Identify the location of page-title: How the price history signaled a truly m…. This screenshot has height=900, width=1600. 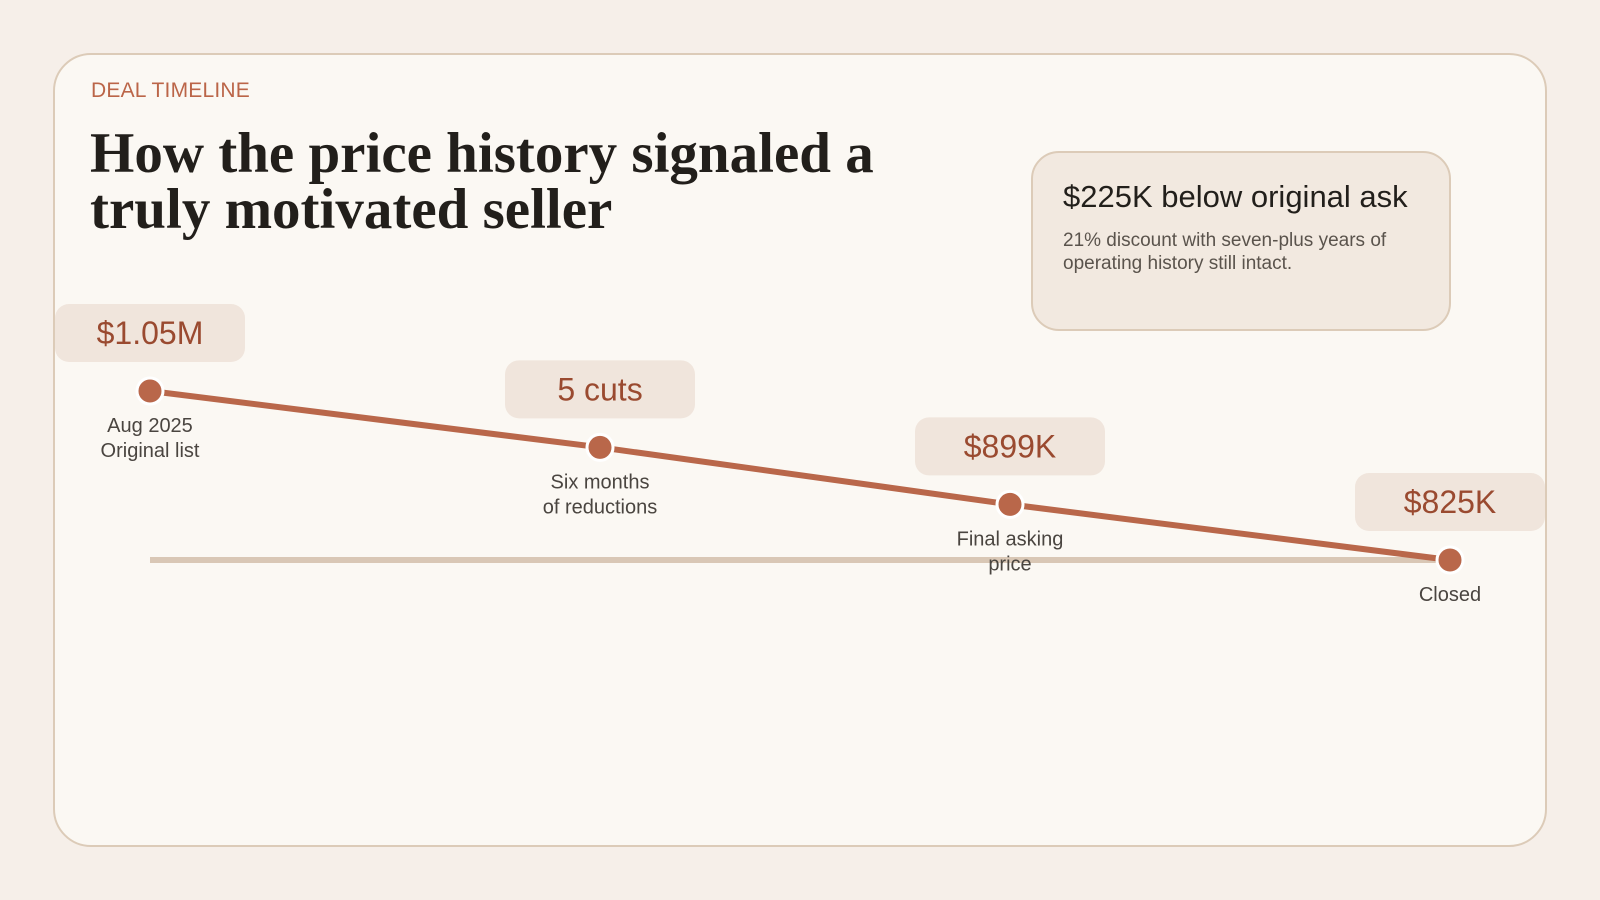
(482, 181).